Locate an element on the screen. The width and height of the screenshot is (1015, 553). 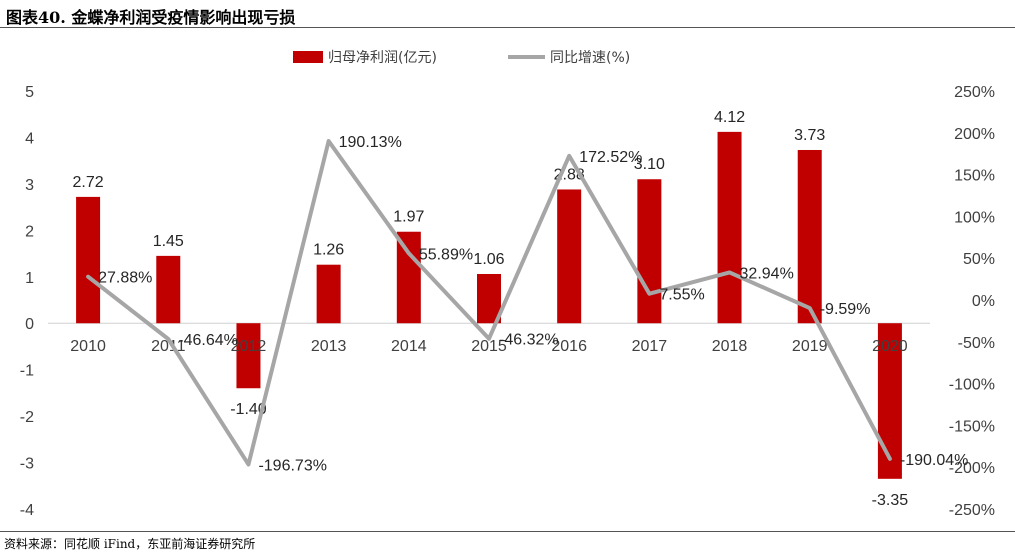
legend-bar-swatch is located at coordinates (308, 57).